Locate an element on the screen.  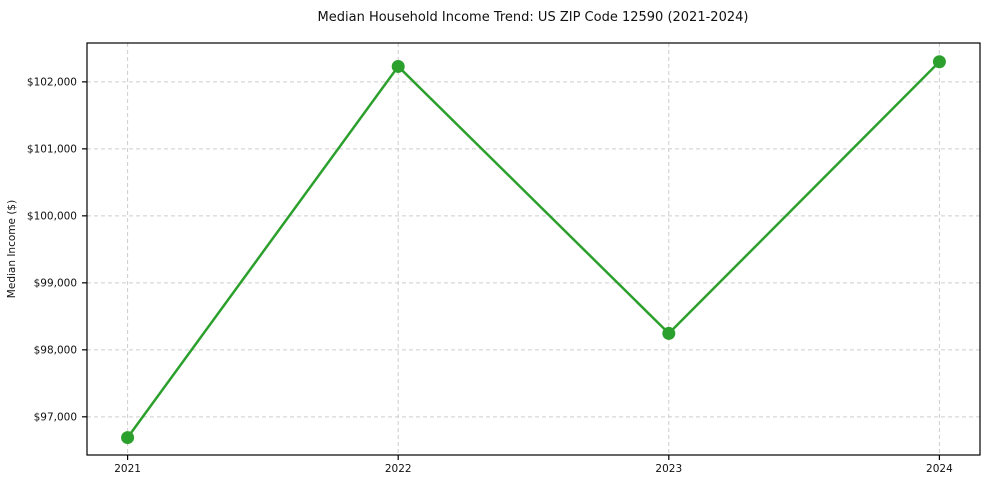
x-tick-label: 2024 is located at coordinates (939, 469).